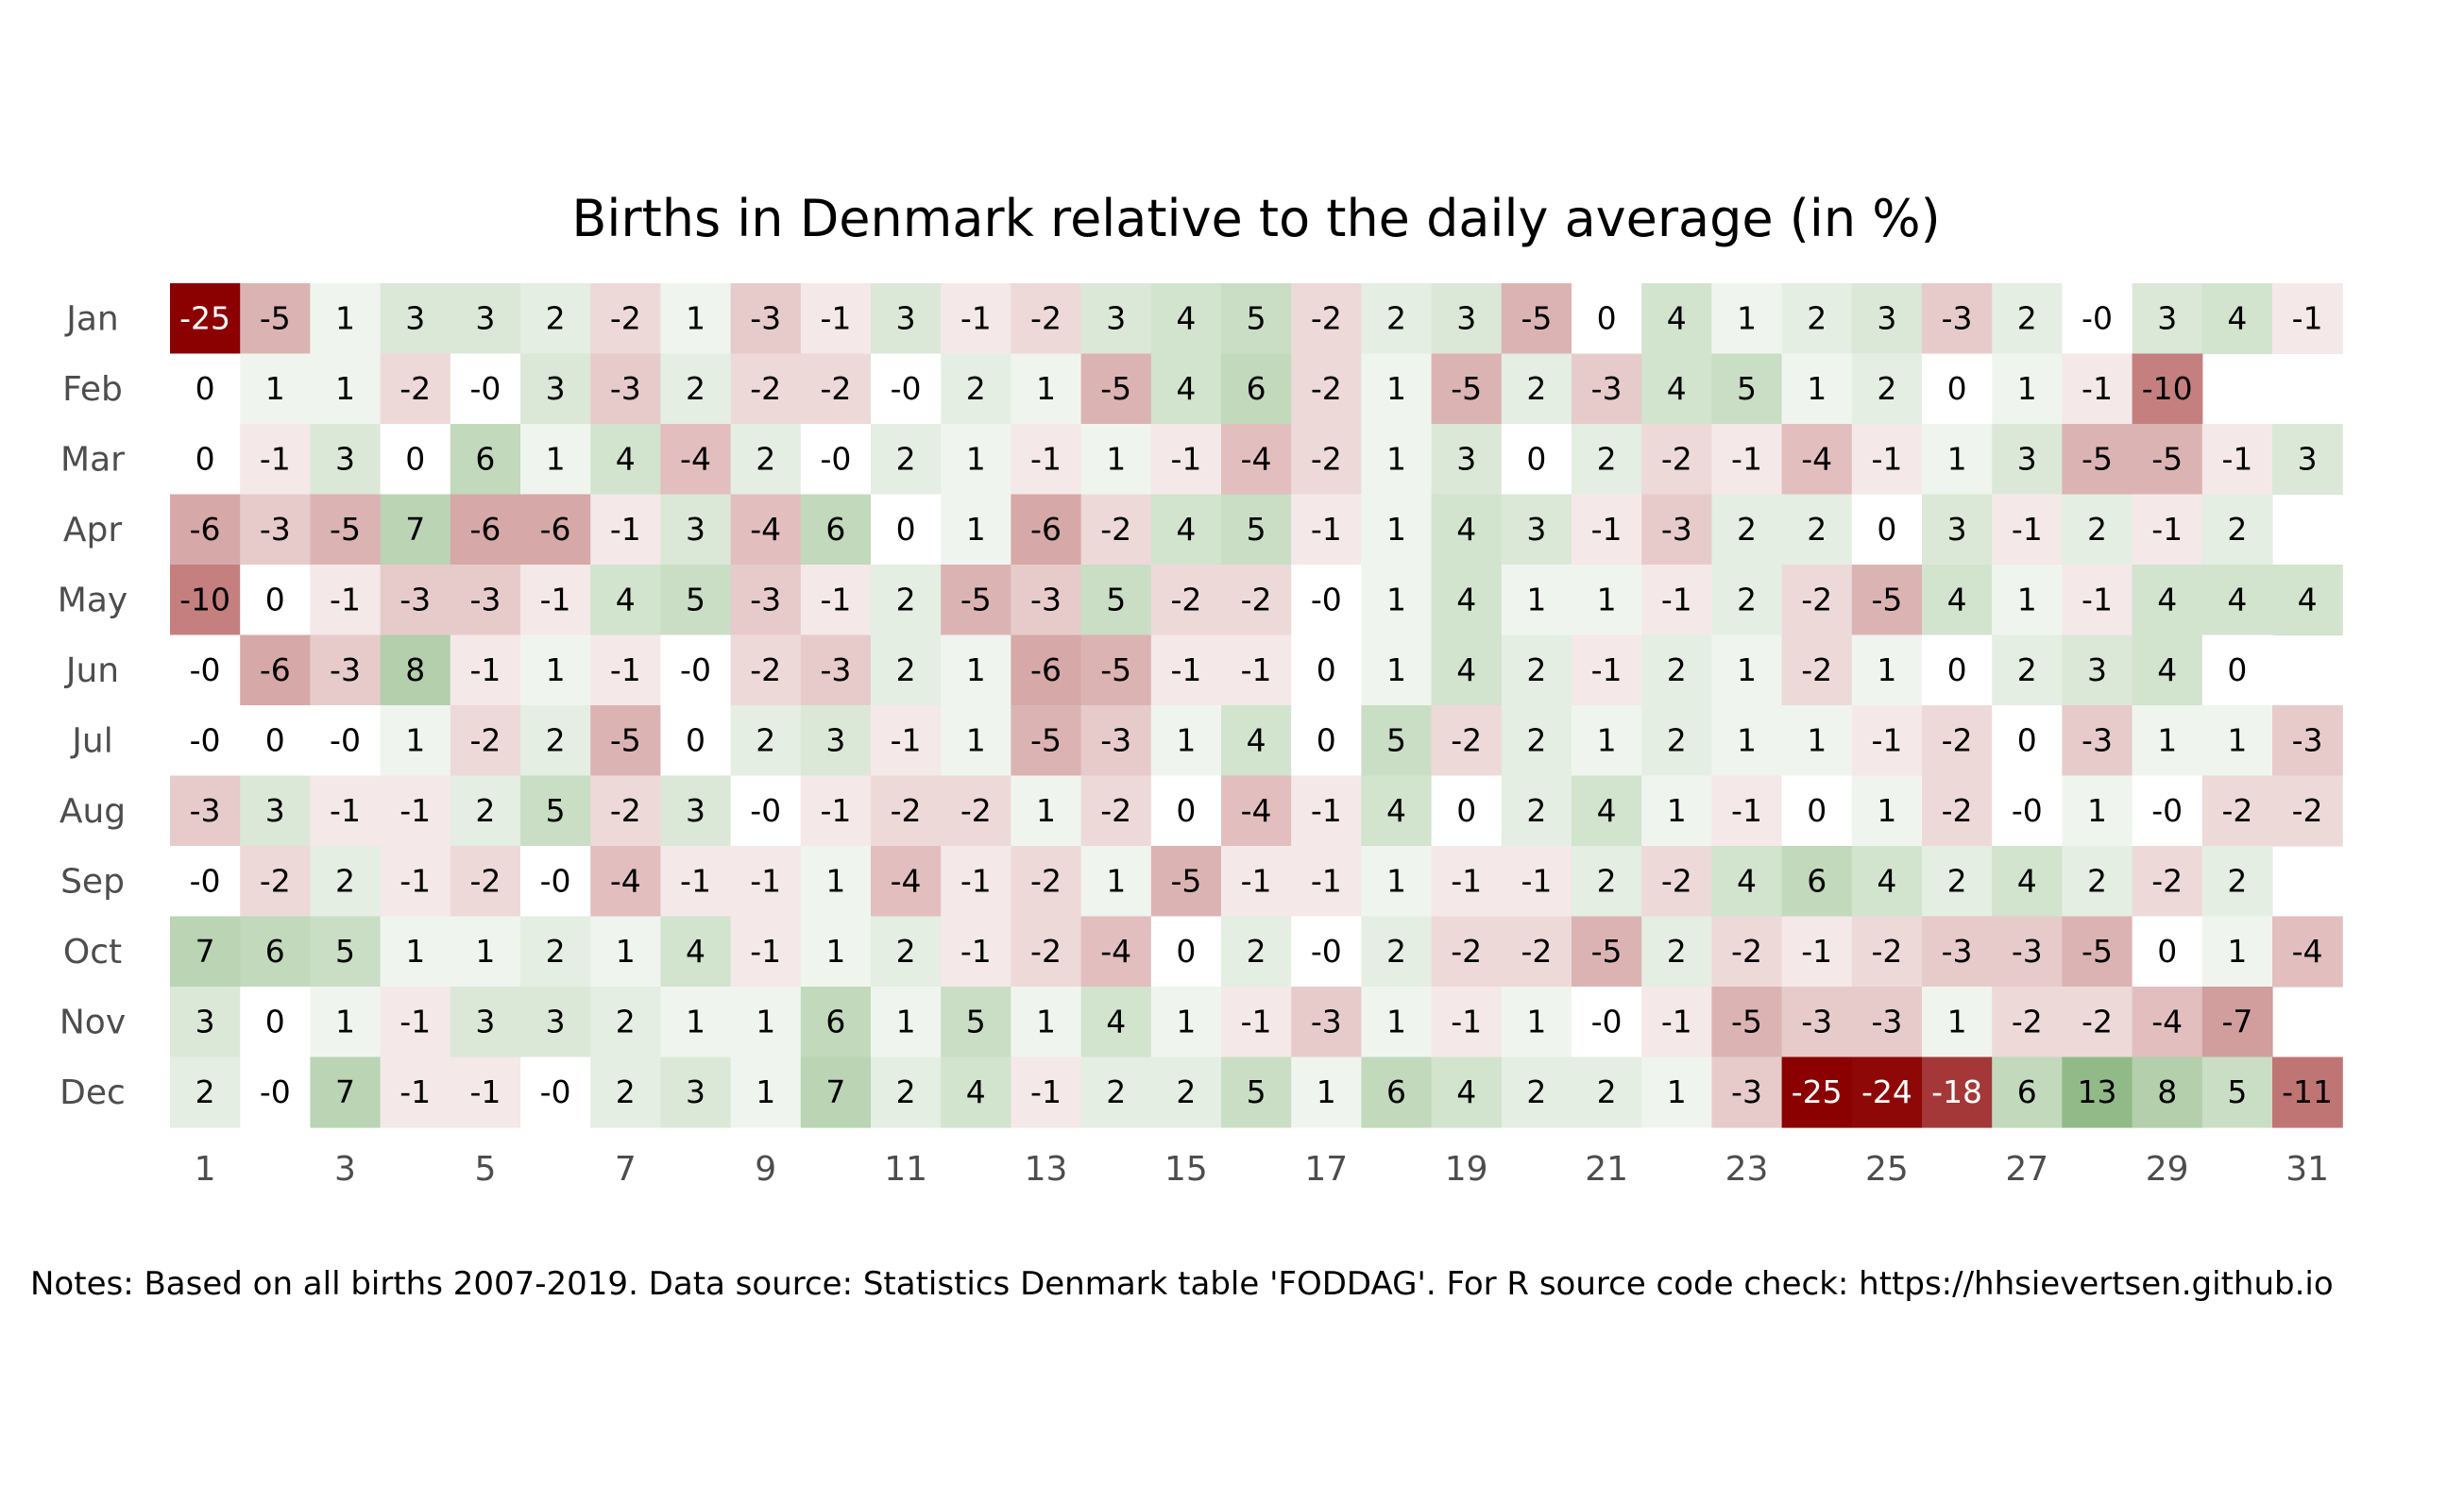  What do you see at coordinates (2167, 951) in the screenshot?
I see `cell-value-oct-29: 0` at bounding box center [2167, 951].